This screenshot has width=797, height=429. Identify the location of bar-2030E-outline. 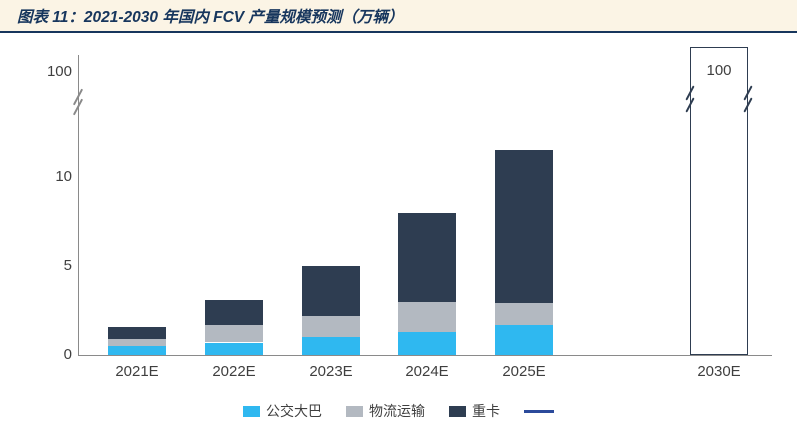
(719, 201).